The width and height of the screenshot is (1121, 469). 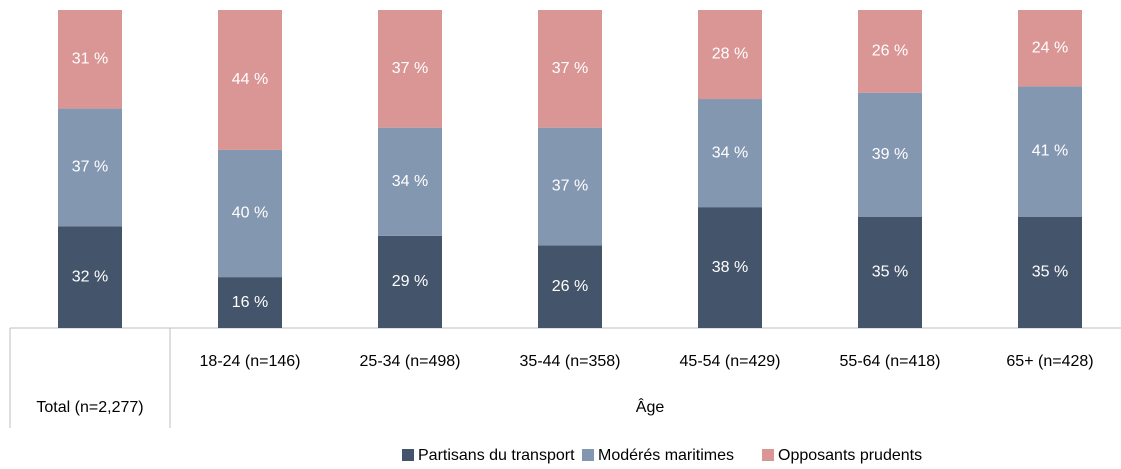 I want to click on data-label: 38 %, so click(x=730, y=267).